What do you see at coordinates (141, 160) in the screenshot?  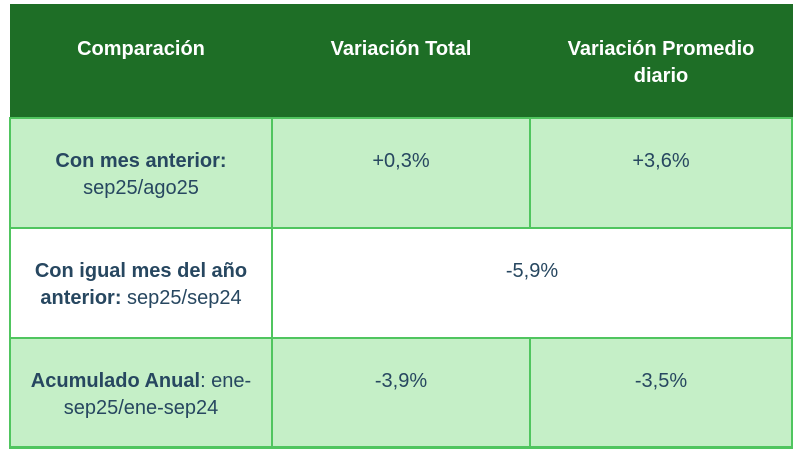 I see `row-label-bold: Con mes anterior:` at bounding box center [141, 160].